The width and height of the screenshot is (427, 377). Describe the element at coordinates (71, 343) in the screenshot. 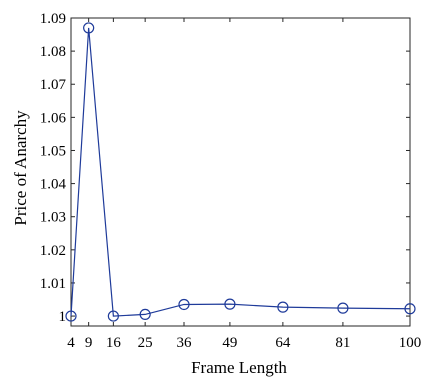

I see `x-tick-label: 4` at that location.